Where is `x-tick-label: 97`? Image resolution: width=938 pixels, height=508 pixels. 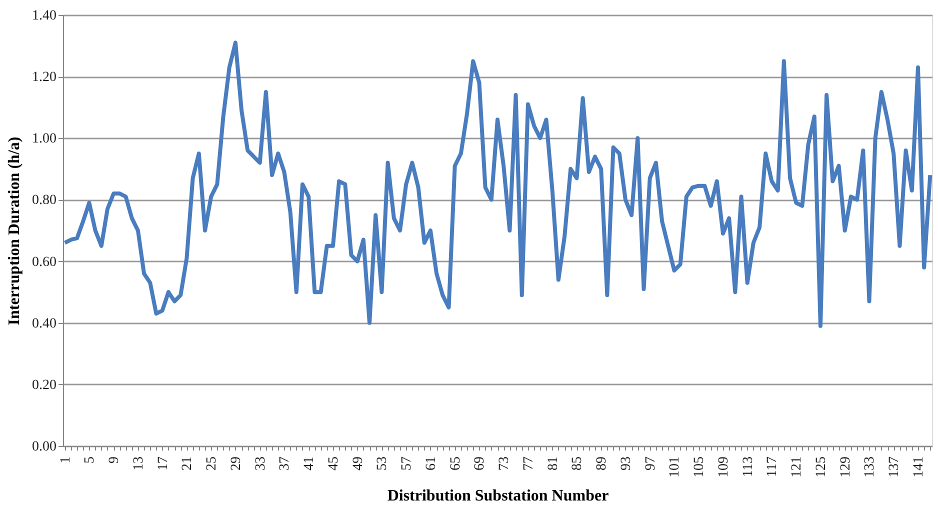
x-tick-label: 97 is located at coordinates (650, 463).